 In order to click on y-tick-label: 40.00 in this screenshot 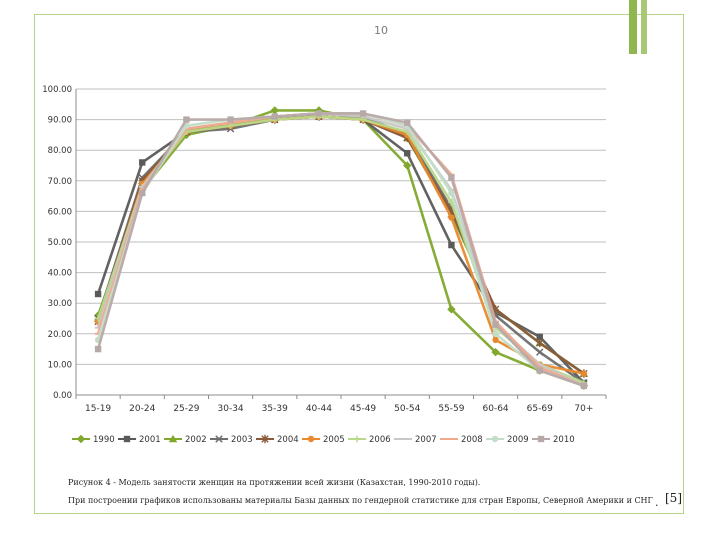, I will do `click(60, 274)`.